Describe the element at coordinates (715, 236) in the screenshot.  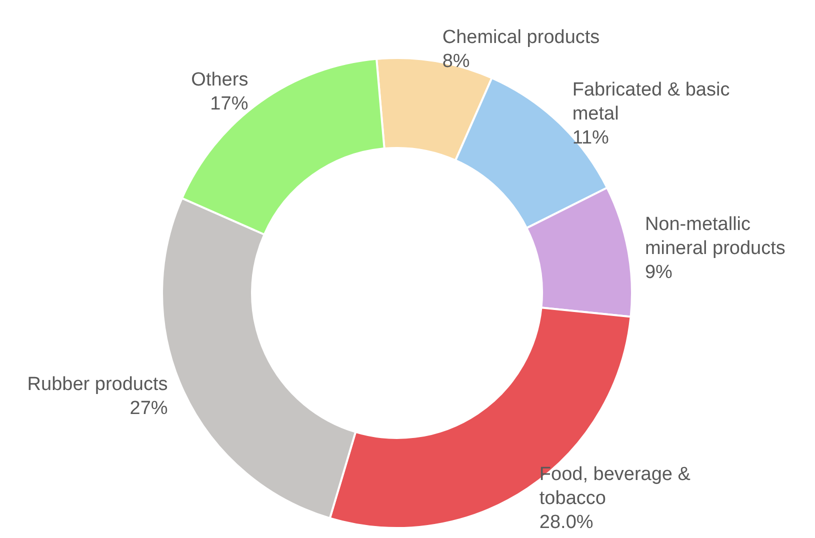
I see `slice-label: Non-metallic mineral products` at that location.